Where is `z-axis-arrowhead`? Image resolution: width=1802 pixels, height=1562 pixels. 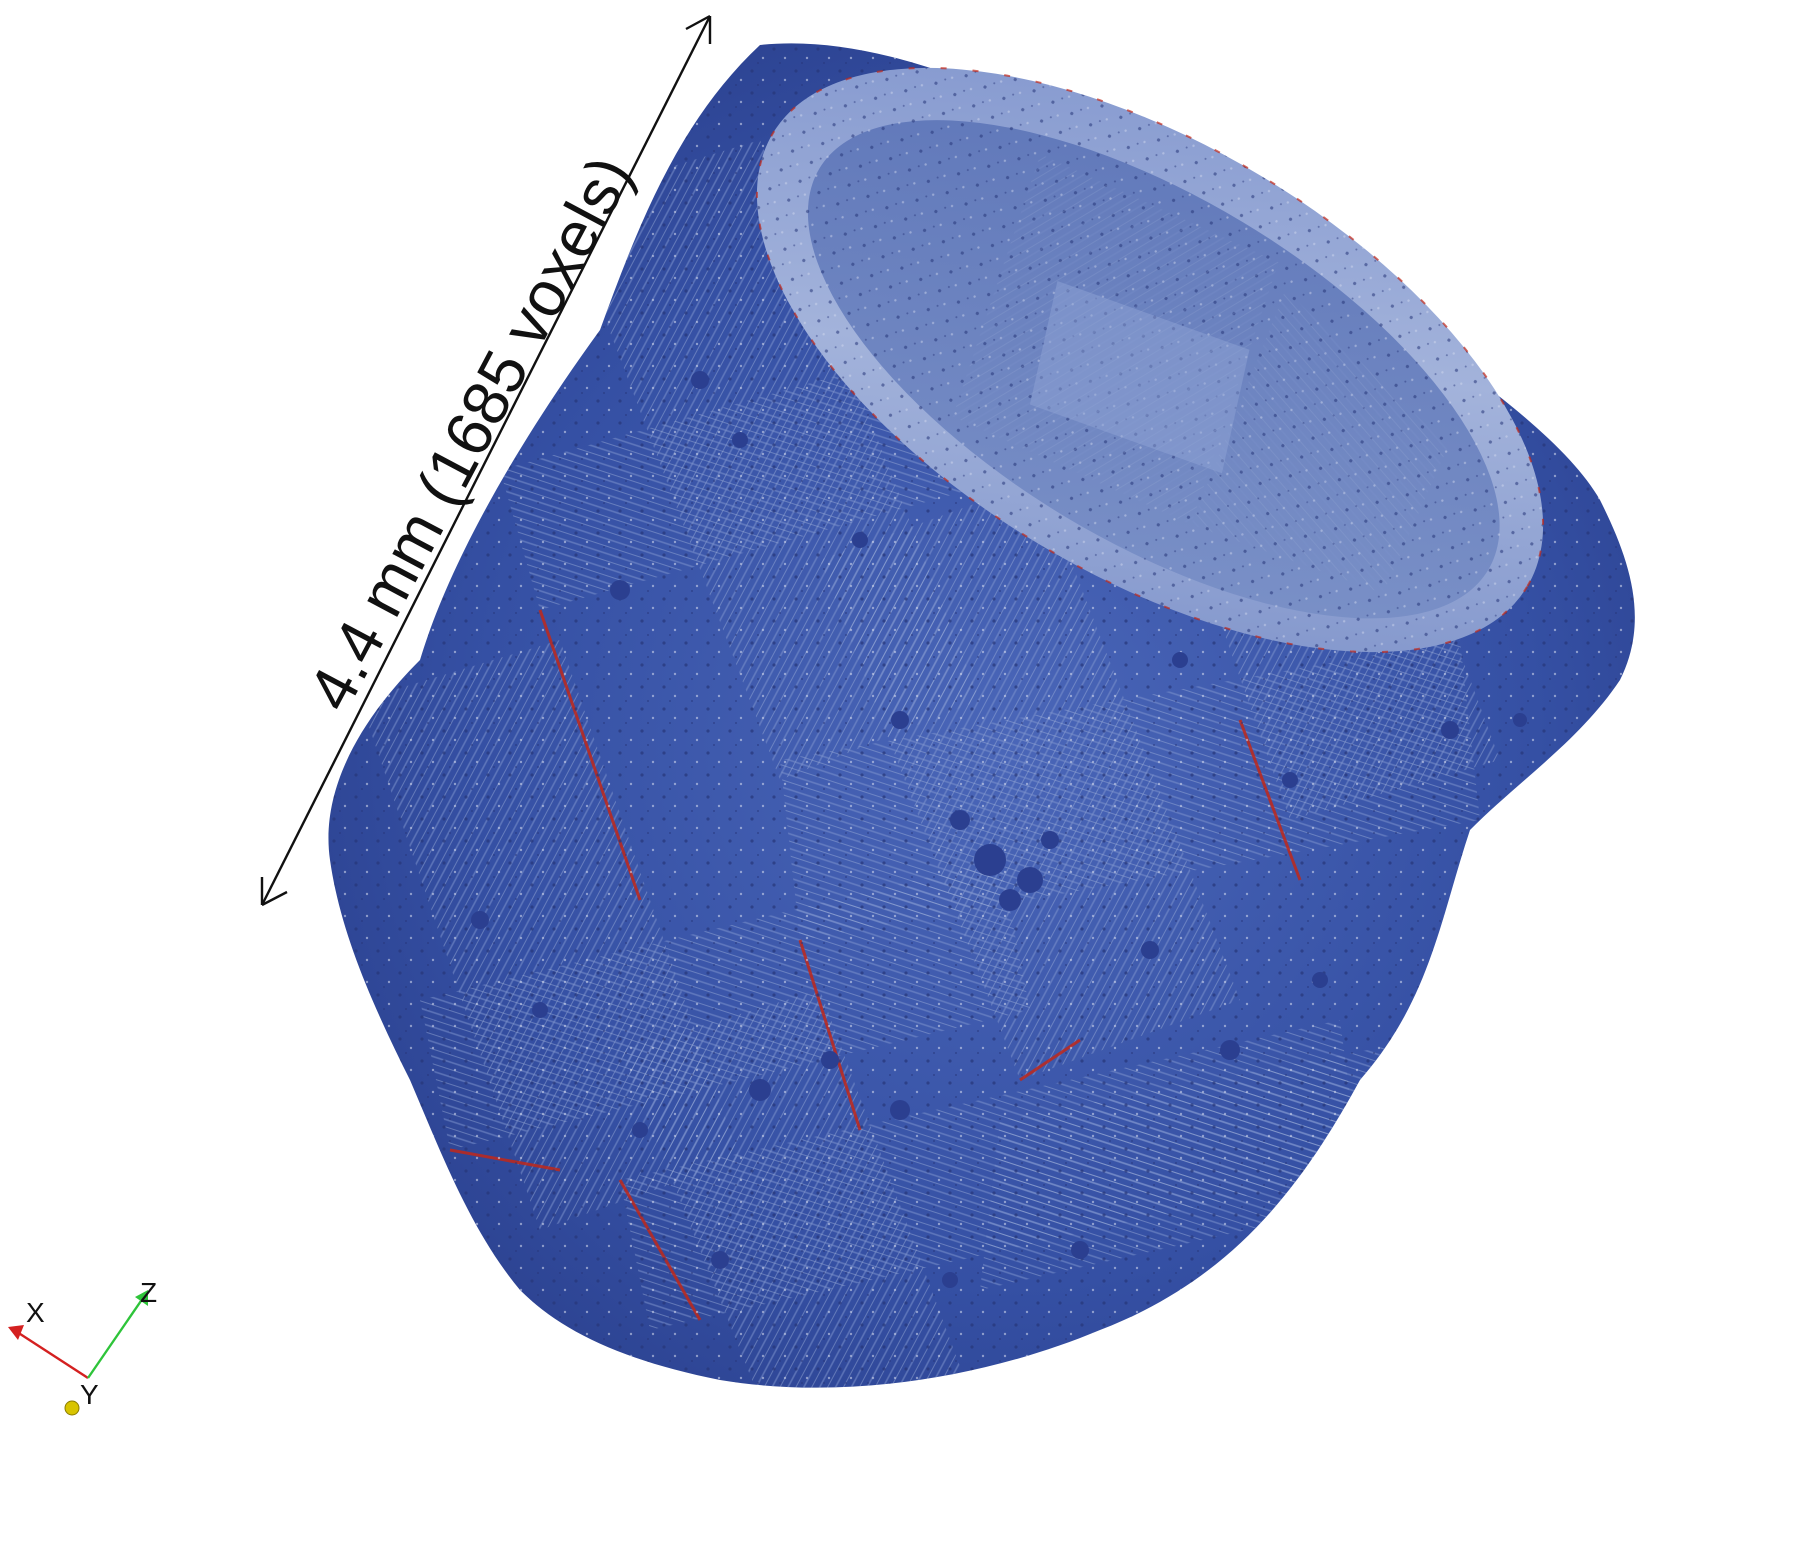
z-axis-arrowhead is located at coordinates (141, 1298).